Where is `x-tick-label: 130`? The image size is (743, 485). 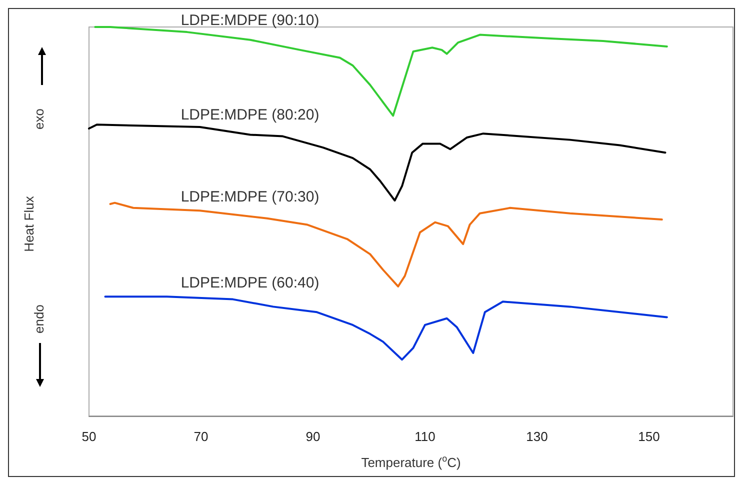
x-tick-label: 130 is located at coordinates (537, 436).